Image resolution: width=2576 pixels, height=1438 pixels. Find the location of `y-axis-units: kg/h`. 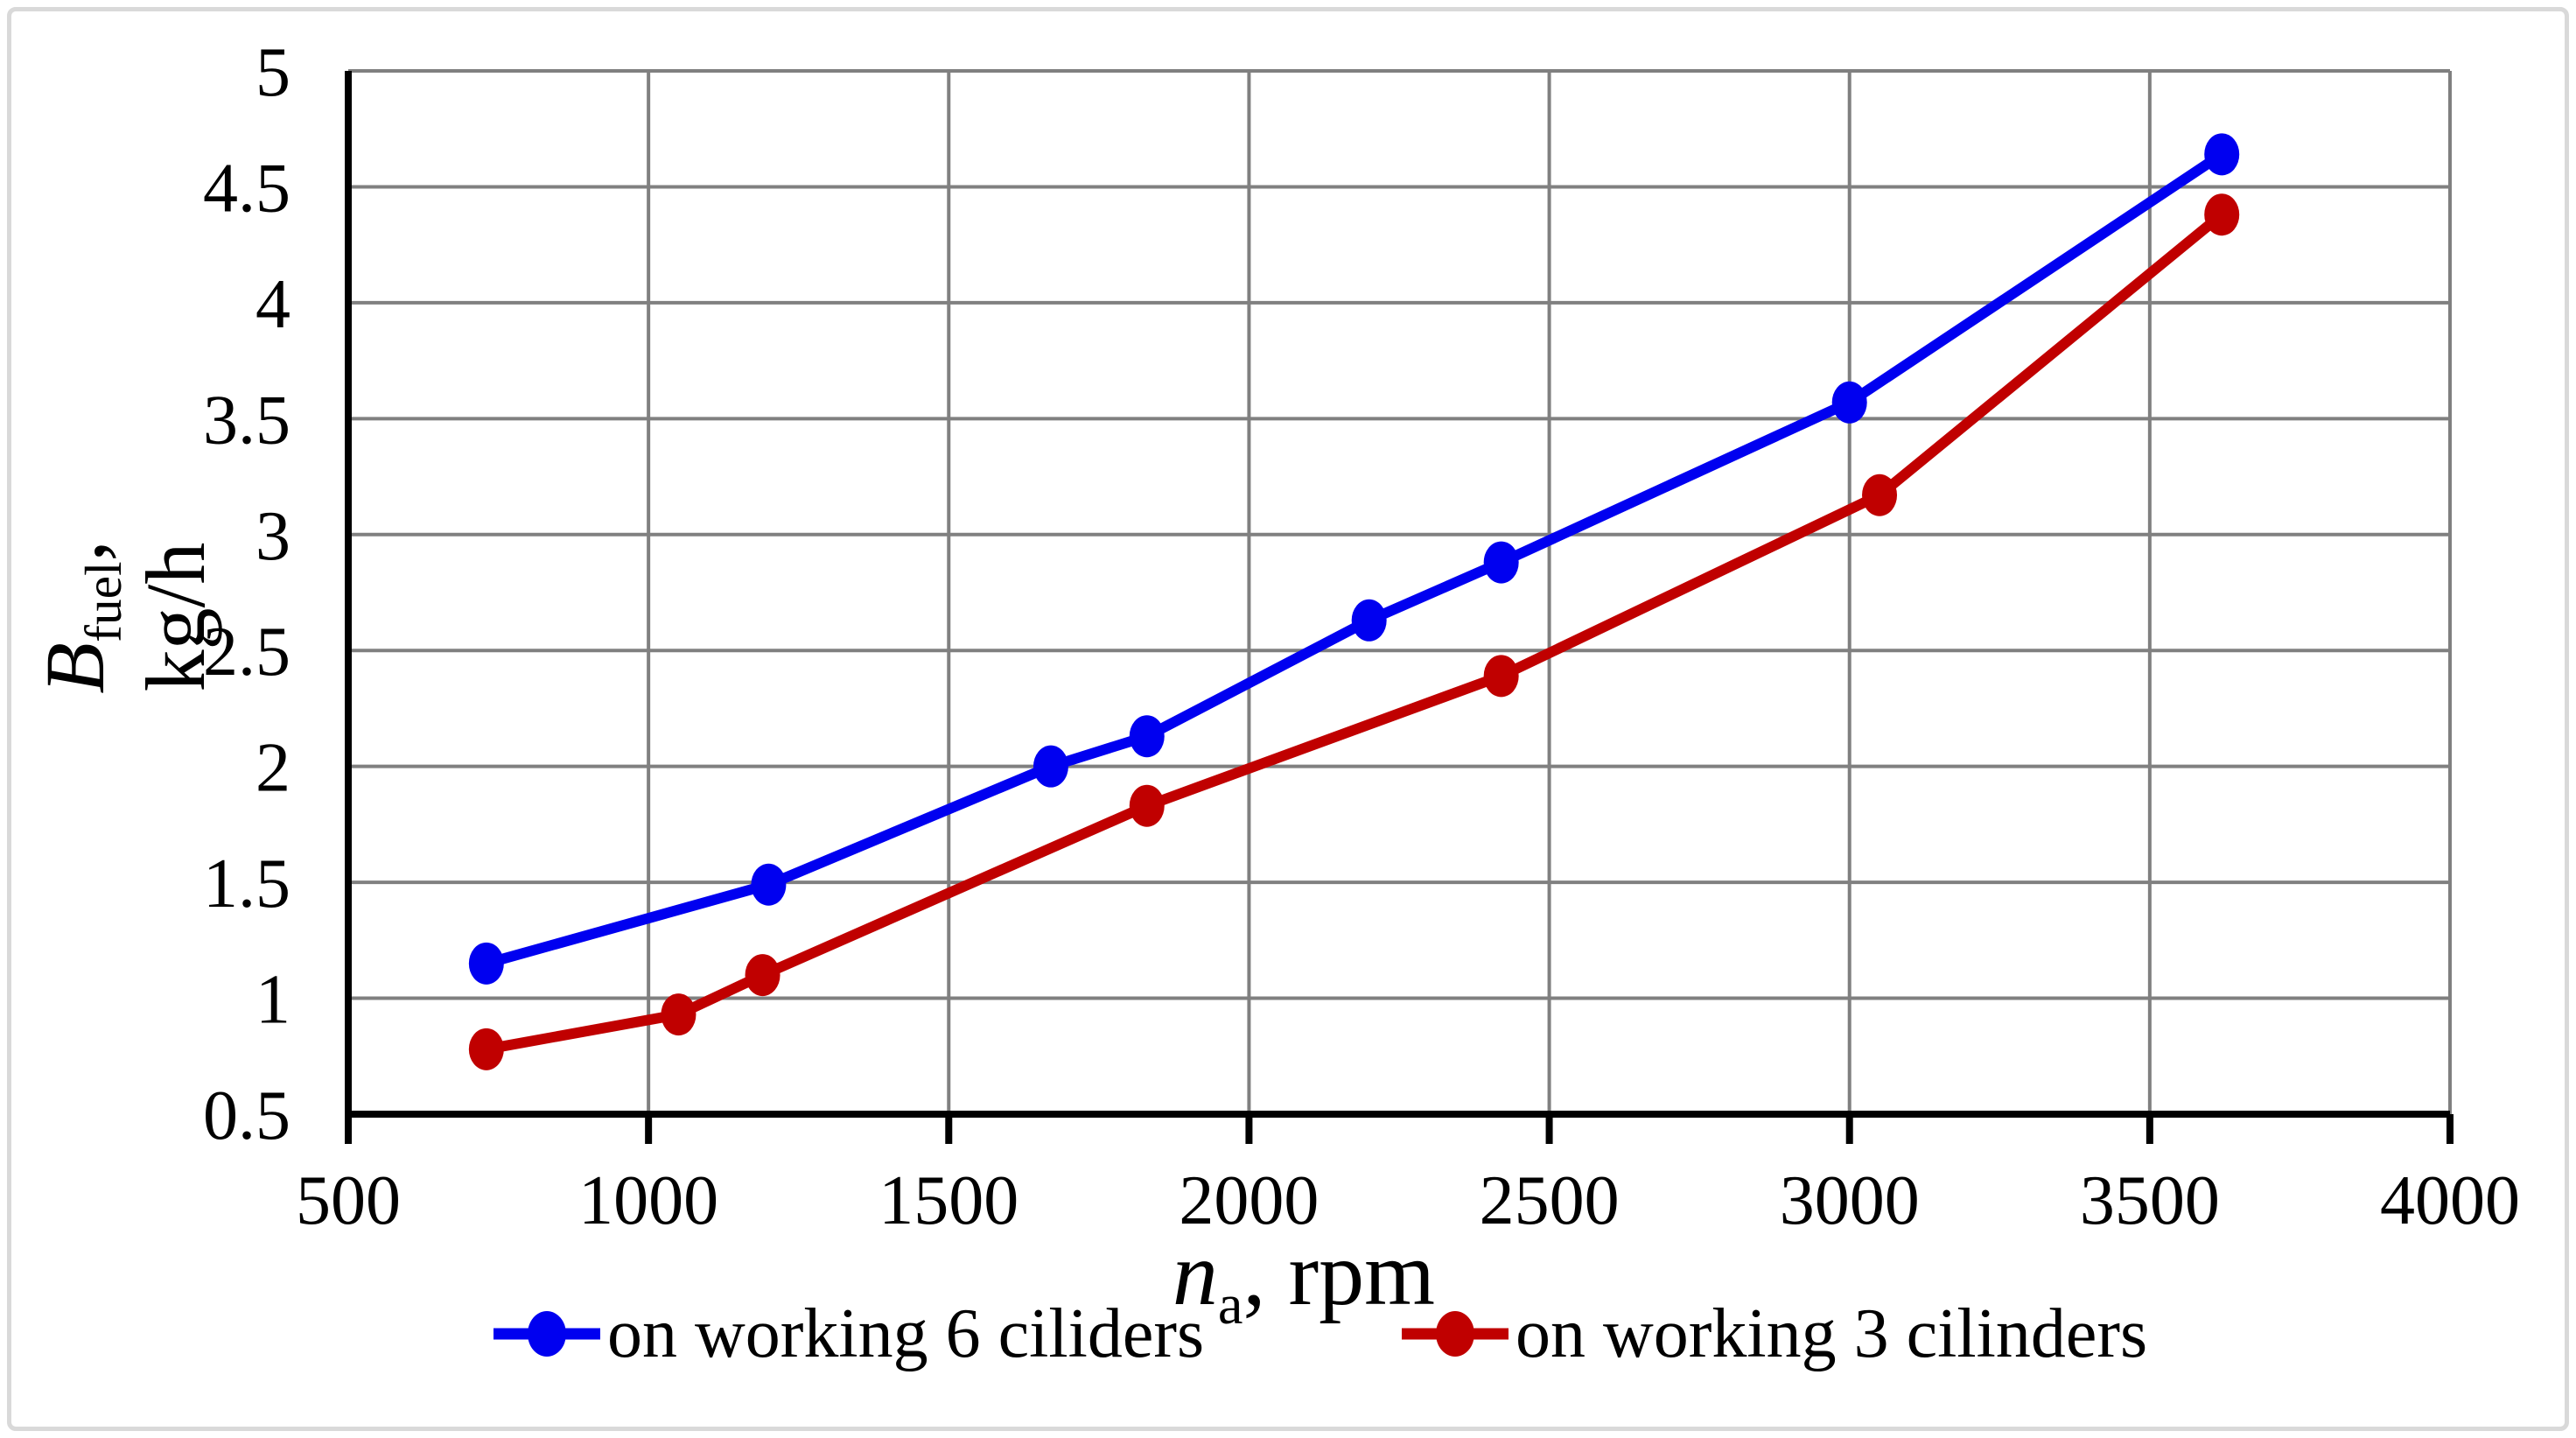

y-axis-units: kg/h is located at coordinates (176, 617).